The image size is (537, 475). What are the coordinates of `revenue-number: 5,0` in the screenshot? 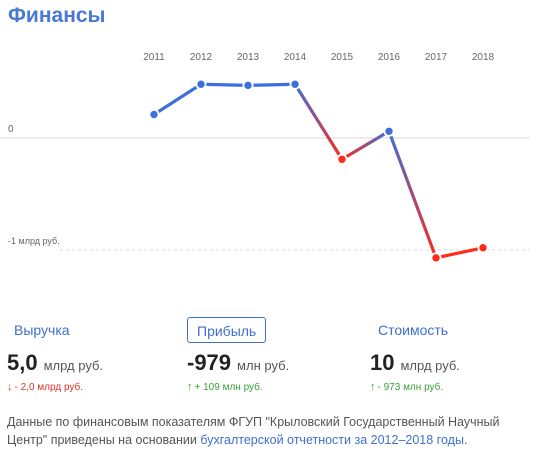 It's located at (22, 362).